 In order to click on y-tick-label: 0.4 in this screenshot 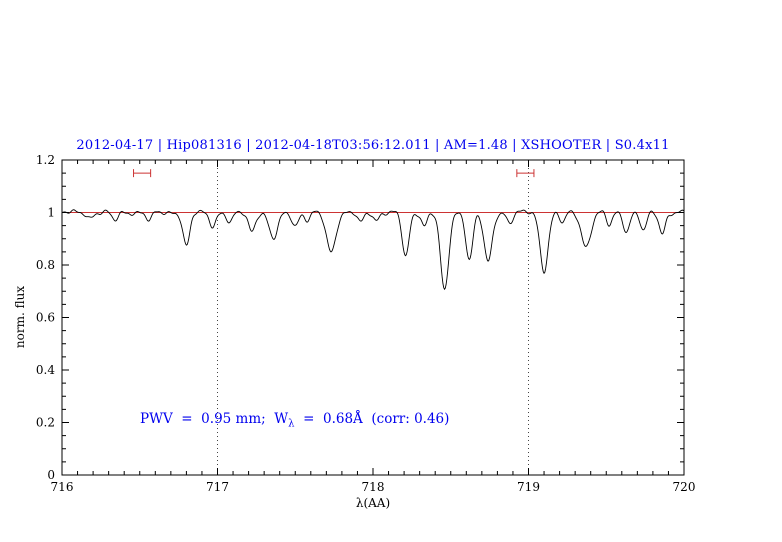, I will do `click(45, 370)`.